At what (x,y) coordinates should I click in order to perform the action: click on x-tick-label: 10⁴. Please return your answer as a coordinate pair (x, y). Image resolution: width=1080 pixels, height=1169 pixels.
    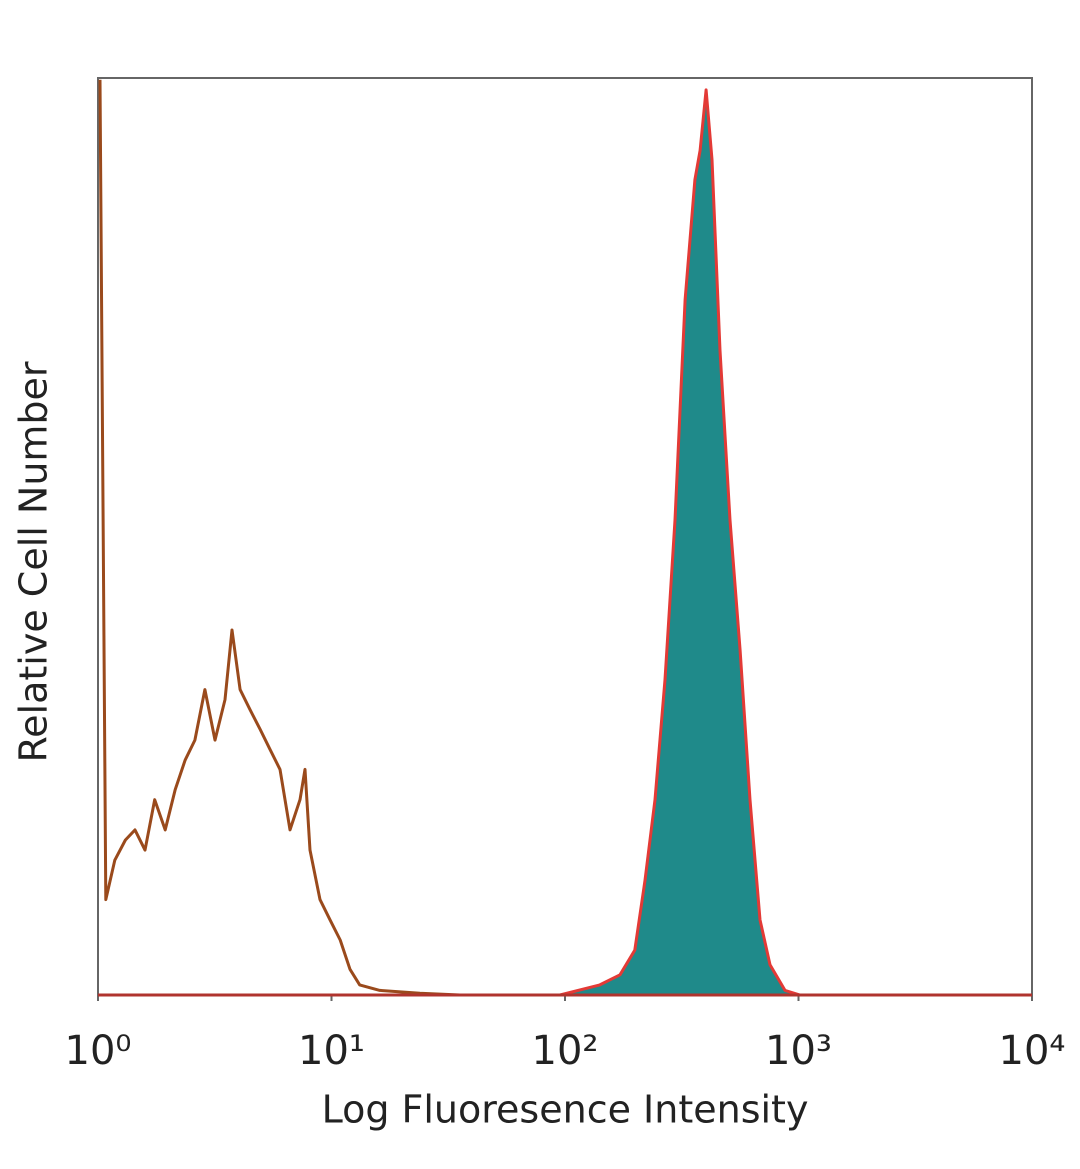
    Looking at the image, I should click on (1032, 1051).